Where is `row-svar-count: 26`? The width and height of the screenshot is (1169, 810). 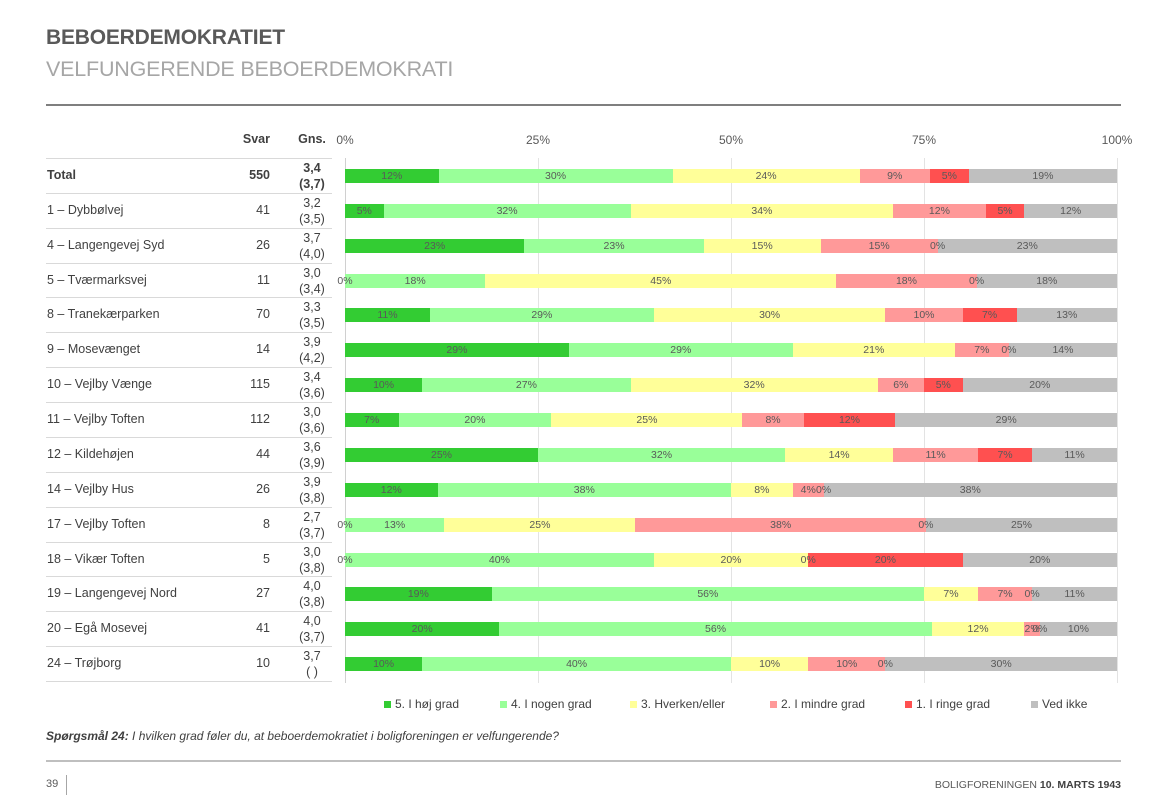
row-svar-count: 26 is located at coordinates (263, 488).